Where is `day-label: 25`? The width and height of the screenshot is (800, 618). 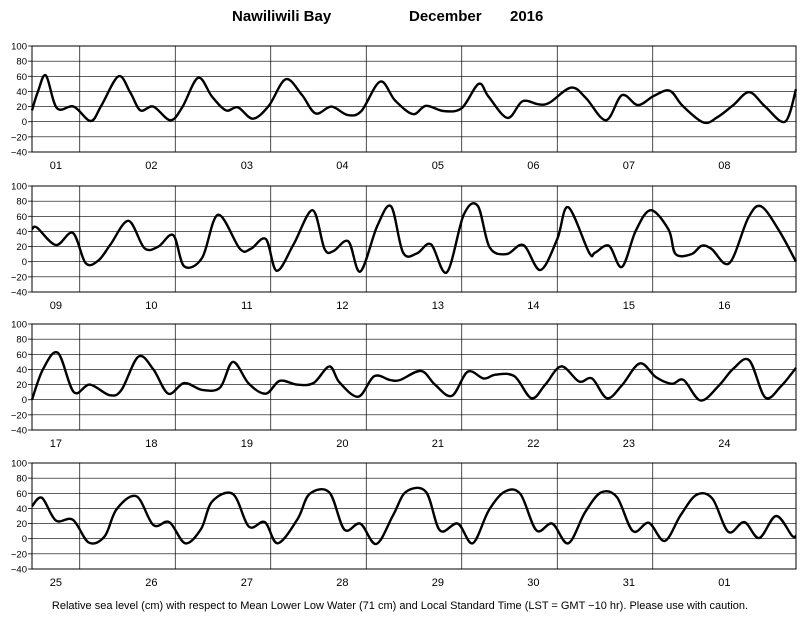
day-label: 25 is located at coordinates (56, 583).